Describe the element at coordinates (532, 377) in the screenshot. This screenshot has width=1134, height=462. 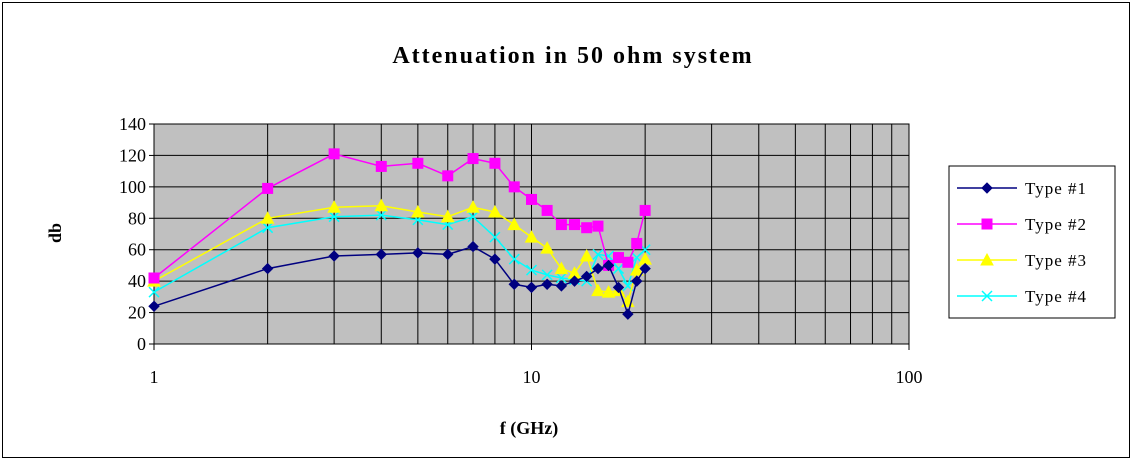
I see `x-tick-label: 10` at that location.